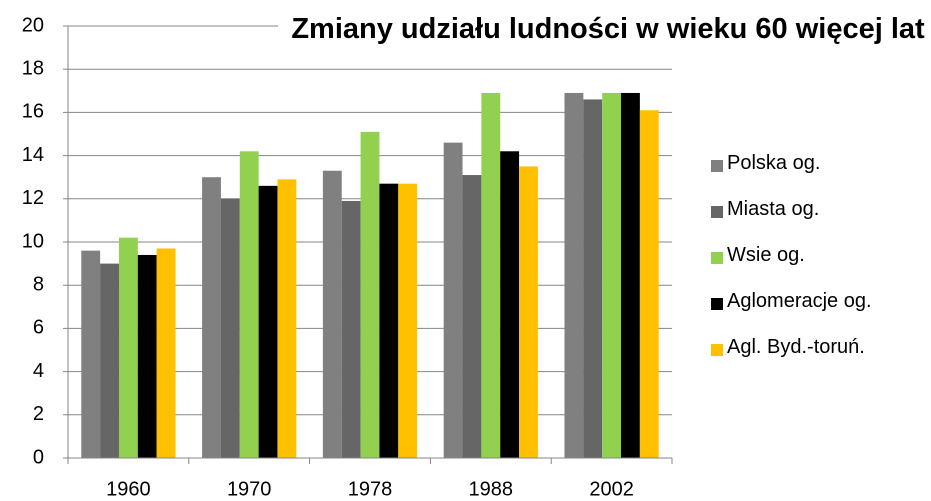 This screenshot has height=501, width=931. Describe the element at coordinates (33, 155) in the screenshot. I see `y-tick-label: 14` at that location.